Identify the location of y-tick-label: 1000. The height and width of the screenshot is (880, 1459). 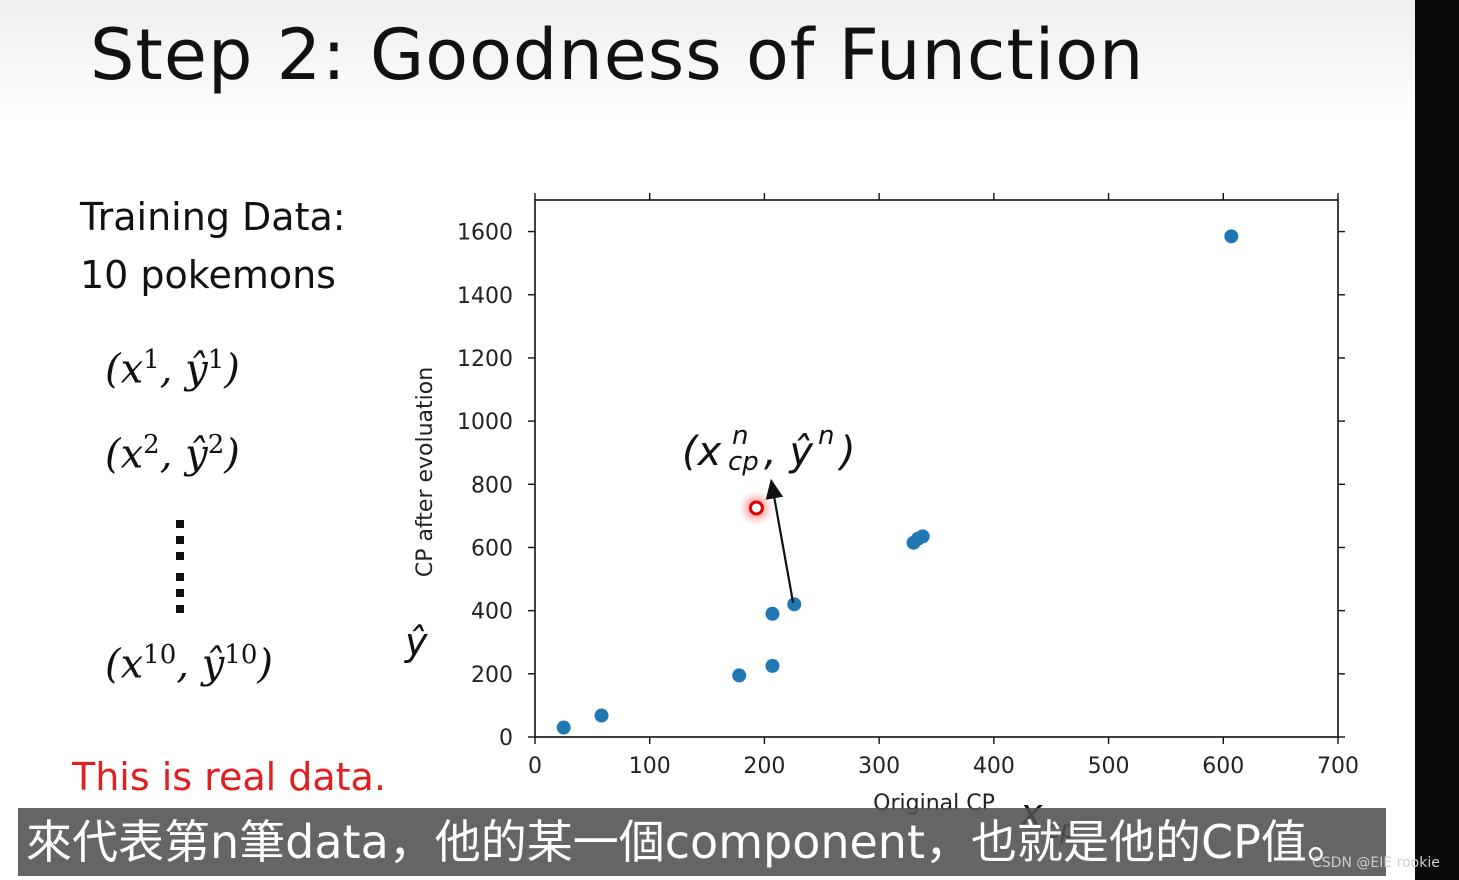
(485, 422).